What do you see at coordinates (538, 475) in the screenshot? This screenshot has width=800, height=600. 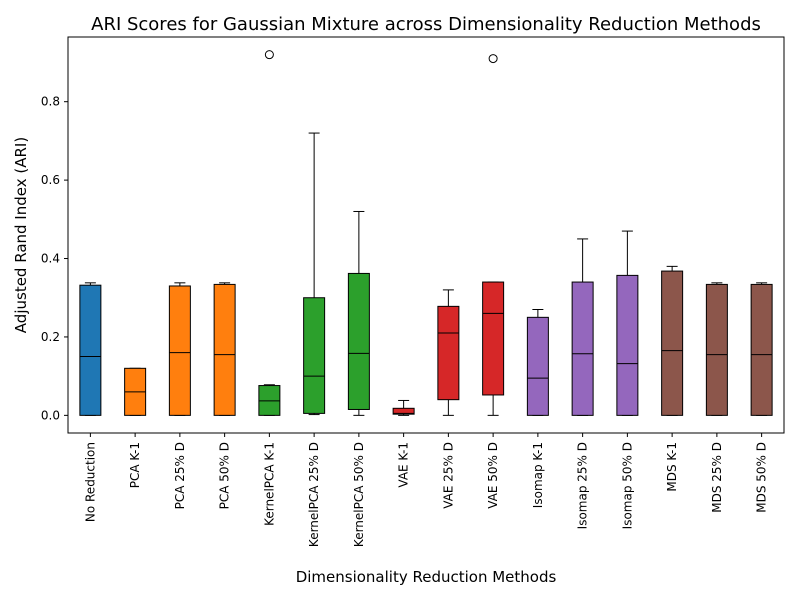 I see `x-tick-label: Isomap K-1` at bounding box center [538, 475].